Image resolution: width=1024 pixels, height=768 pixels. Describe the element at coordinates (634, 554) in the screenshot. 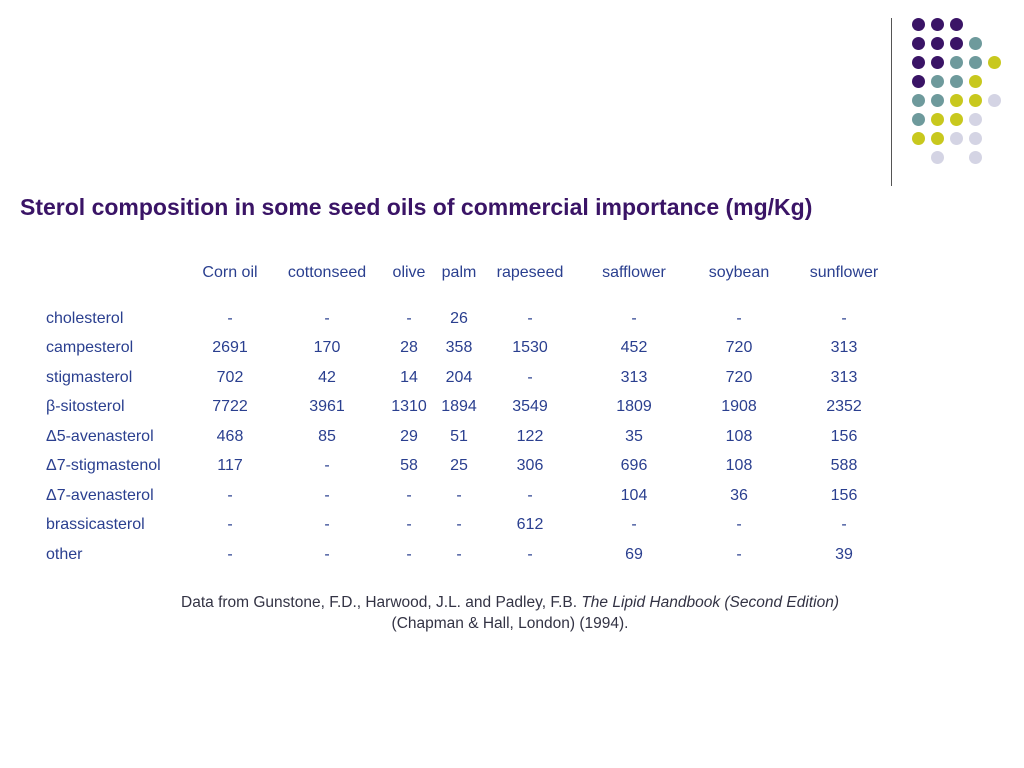

I see `table-cell: 69` at that location.